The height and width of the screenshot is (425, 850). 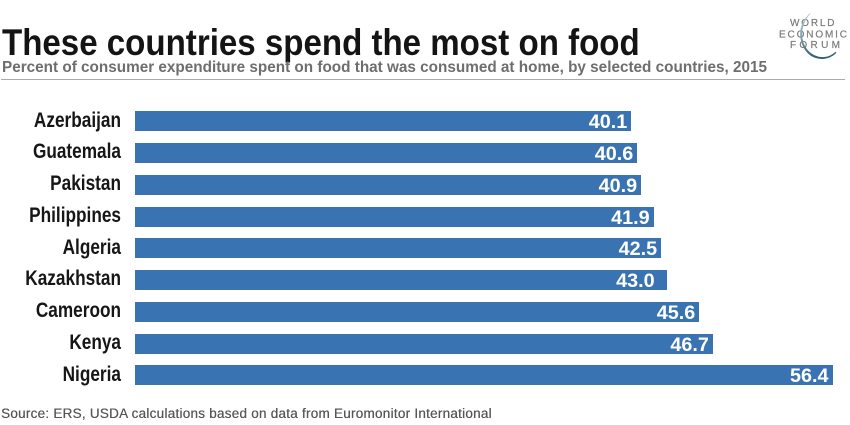 I want to click on svg-text: FORUM, so click(x=815, y=45).